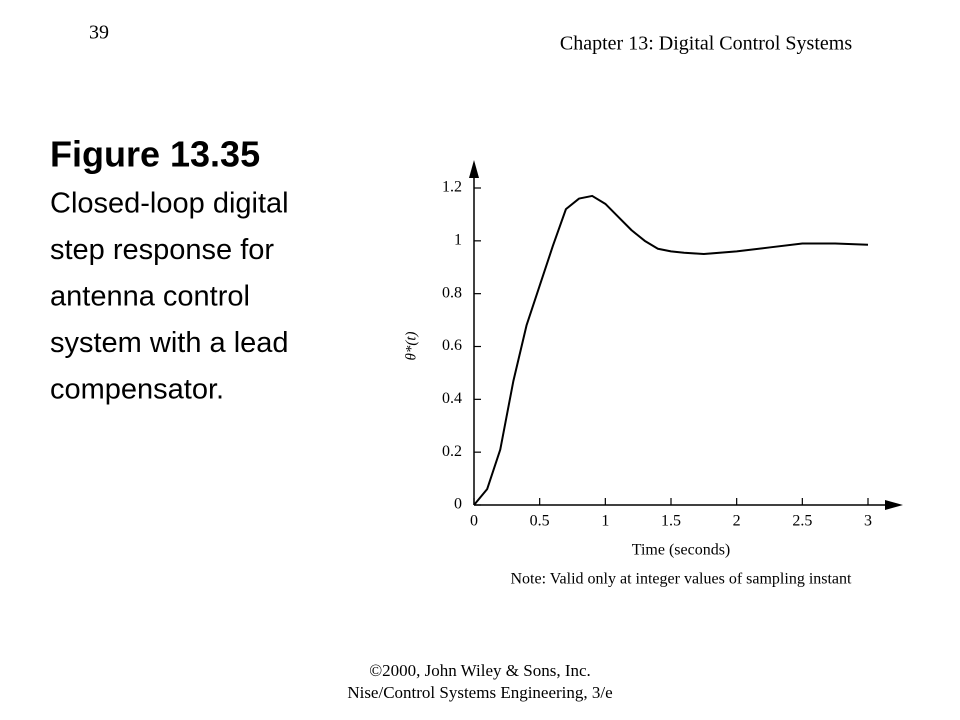  I want to click on y-tick-label: 0.8, so click(452, 292).